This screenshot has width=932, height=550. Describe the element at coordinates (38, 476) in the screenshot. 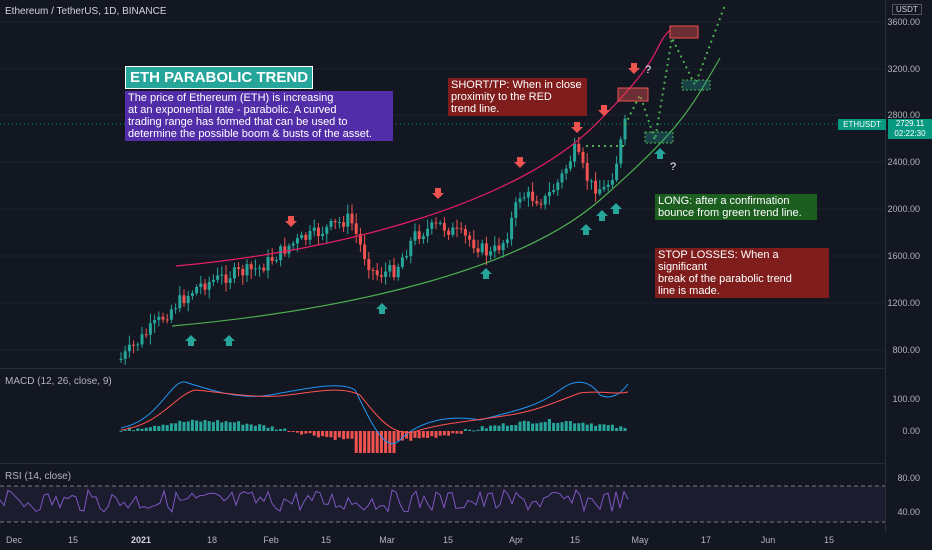

I see `rsi-label: RSI (14, close)` at that location.